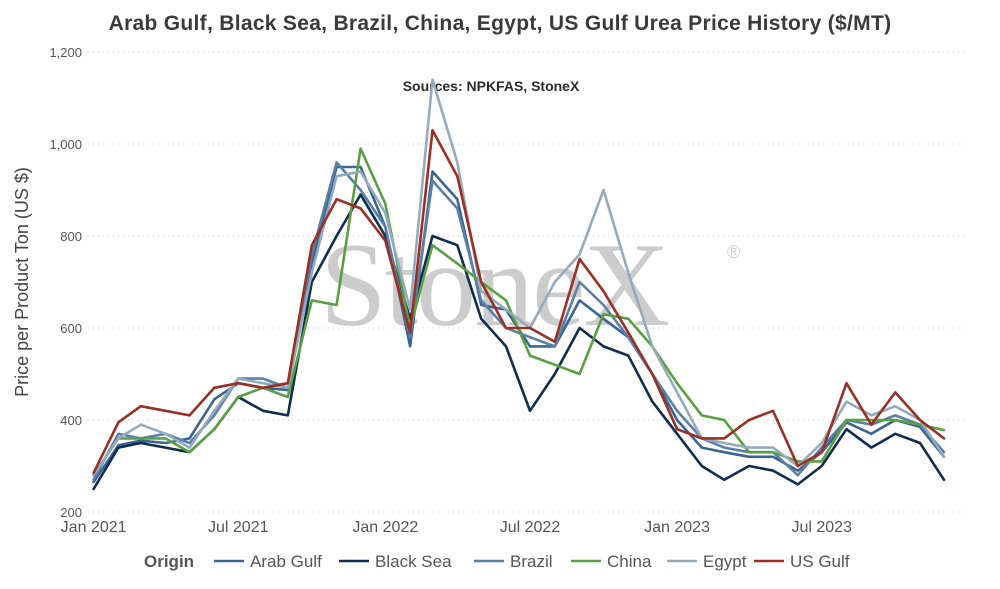 The height and width of the screenshot is (589, 1000). Describe the element at coordinates (413, 561) in the screenshot. I see `legend-label: Black Sea` at that location.